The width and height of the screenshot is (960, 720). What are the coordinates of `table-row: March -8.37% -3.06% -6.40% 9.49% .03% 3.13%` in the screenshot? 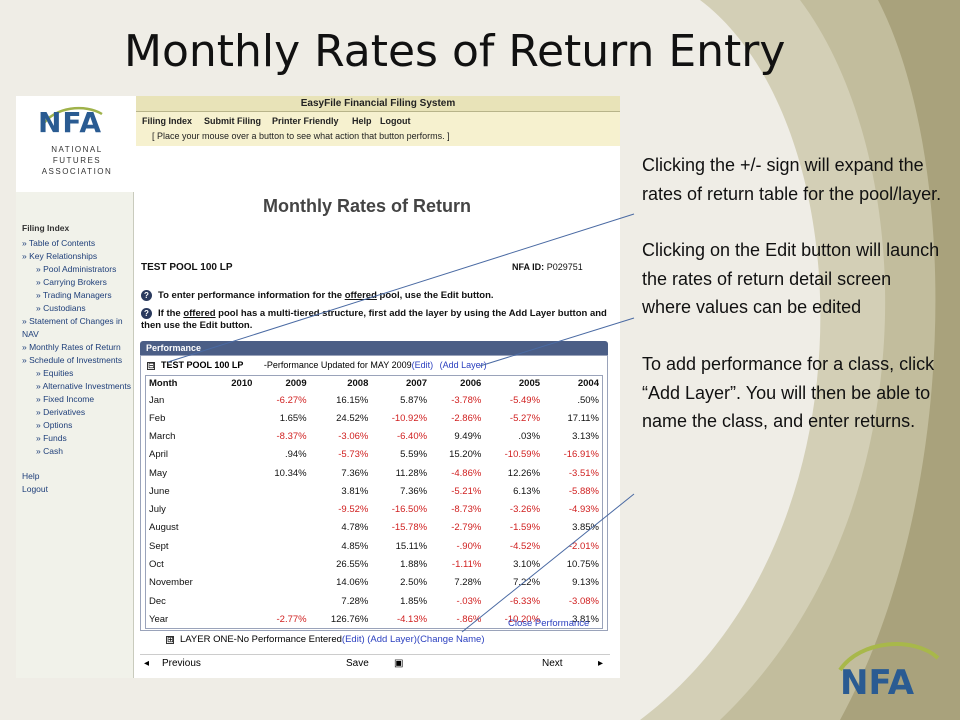 It's located at (374, 437).